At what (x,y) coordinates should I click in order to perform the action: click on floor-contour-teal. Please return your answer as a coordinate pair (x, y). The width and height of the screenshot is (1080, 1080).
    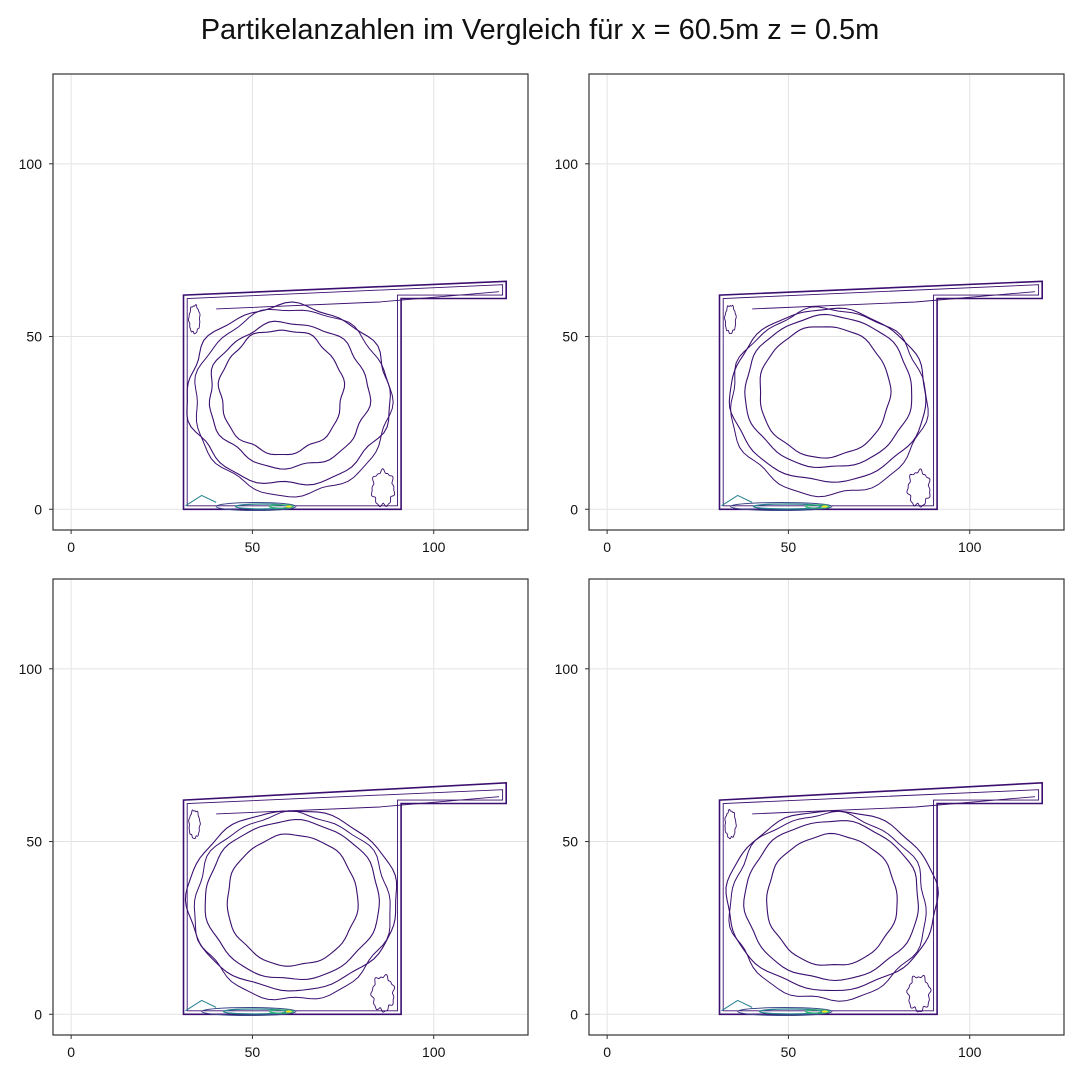
    Looking at the image, I should click on (787, 506).